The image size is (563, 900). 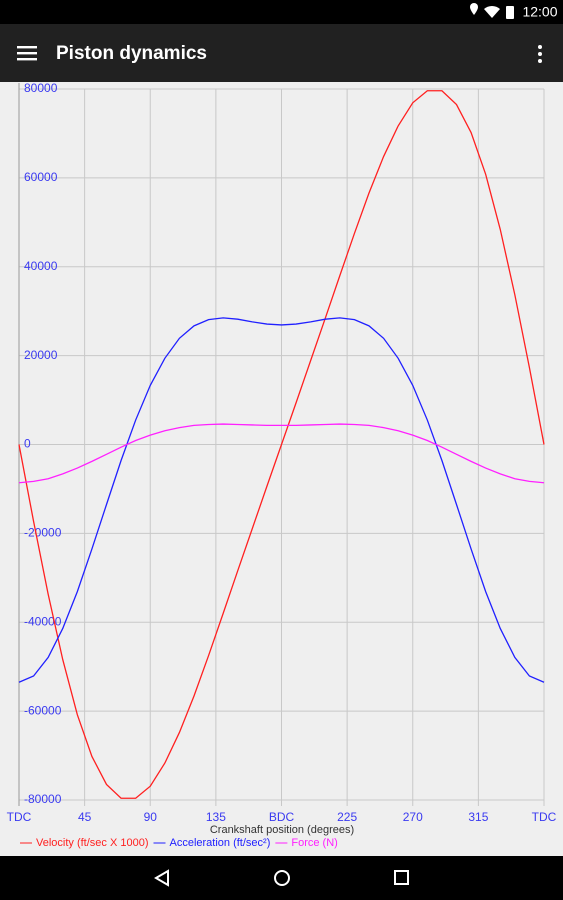 I want to click on x-tick-label: 90, so click(x=151, y=817).